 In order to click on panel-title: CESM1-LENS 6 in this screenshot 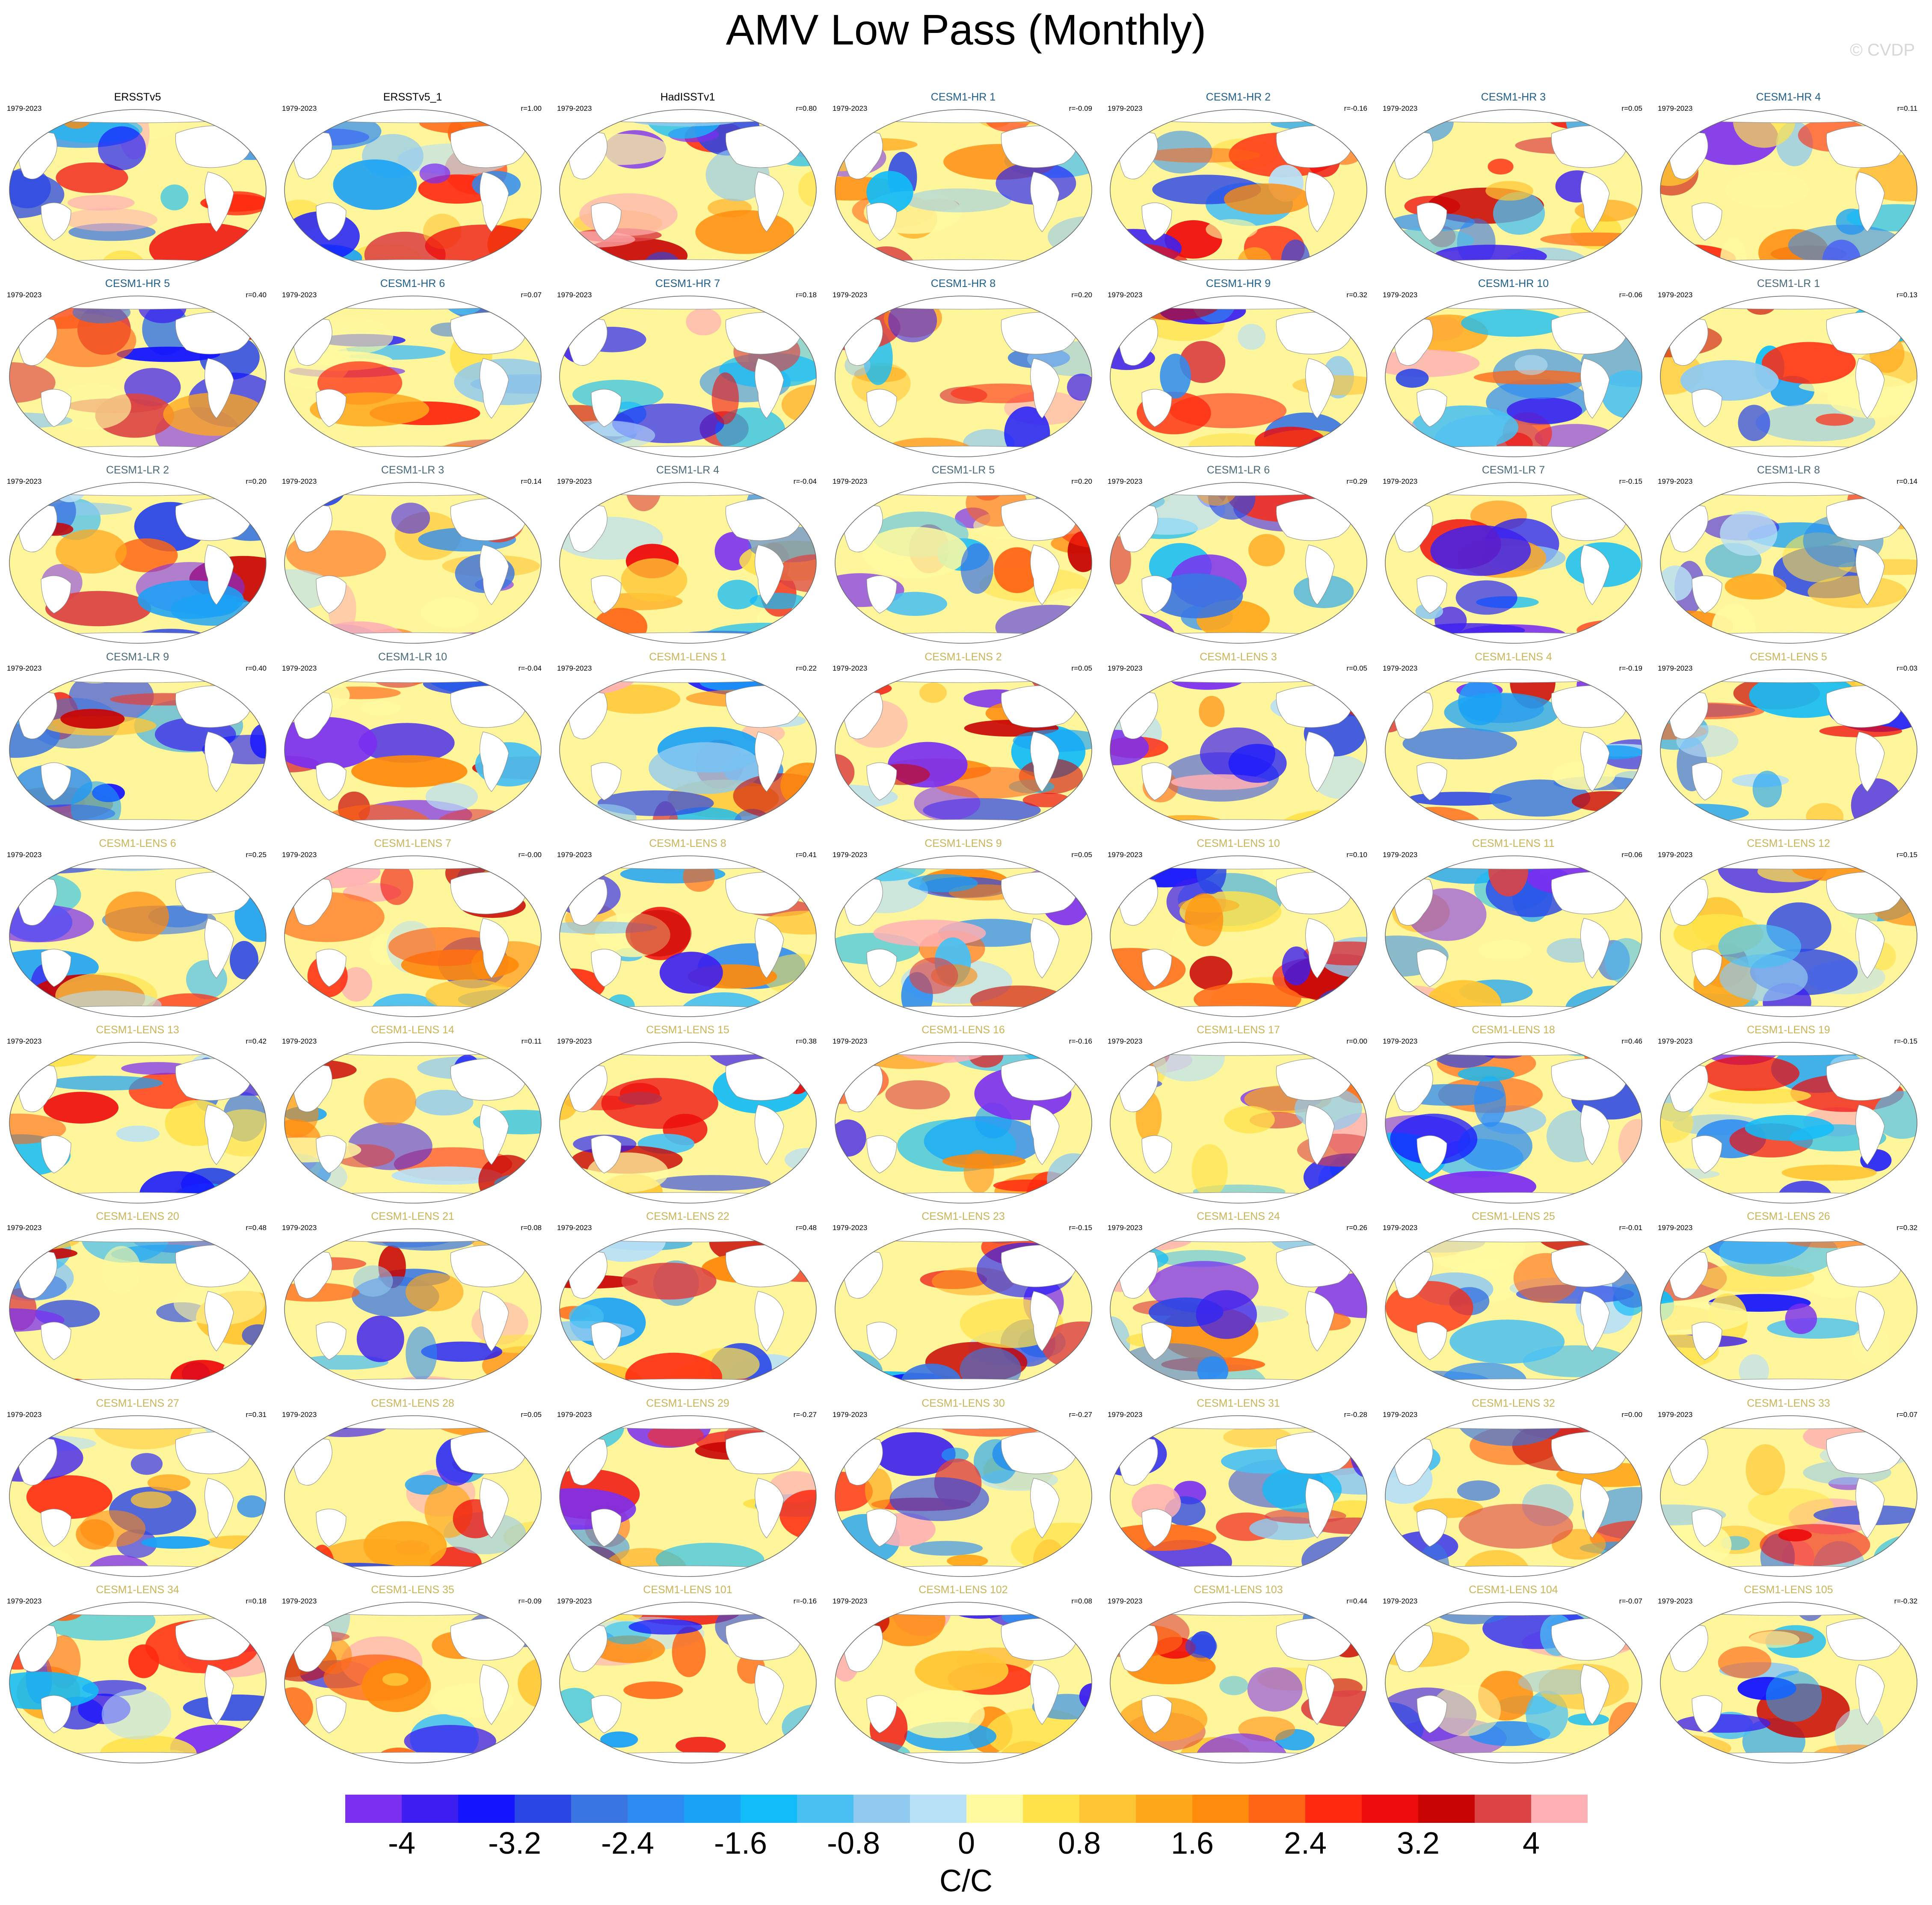, I will do `click(137, 843)`.